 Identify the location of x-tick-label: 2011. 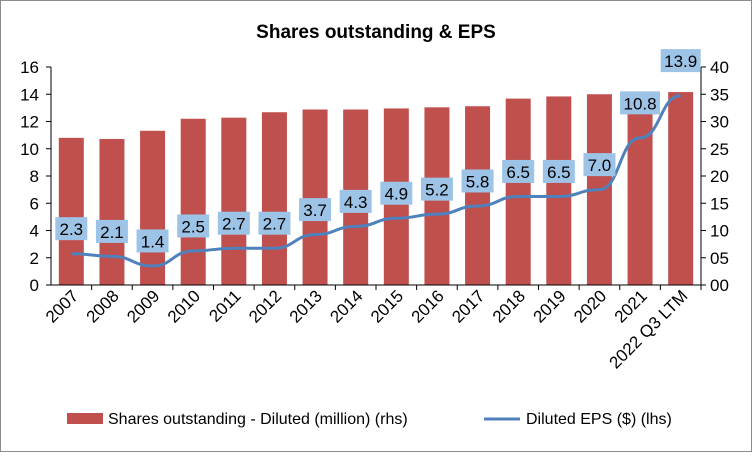
(224, 305).